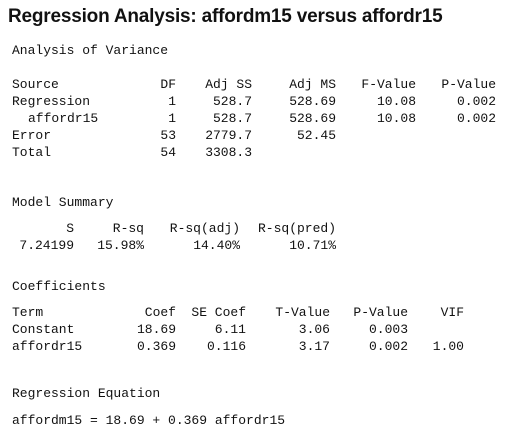 This screenshot has height=442, width=515. Describe the element at coordinates (28, 312) in the screenshot. I see `coefficients-header-term: Term` at that location.